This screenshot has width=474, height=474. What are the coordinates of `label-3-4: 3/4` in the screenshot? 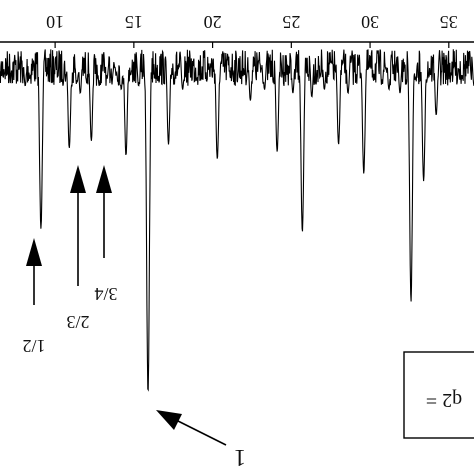 It's located at (105, 294).